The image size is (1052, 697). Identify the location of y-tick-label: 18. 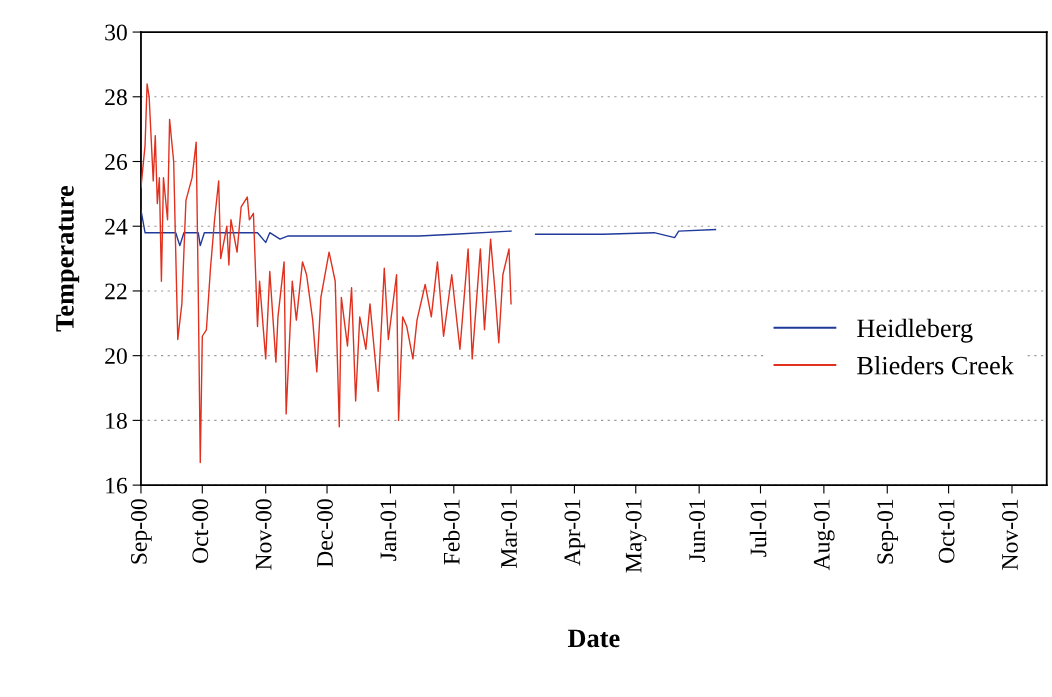
(116, 420).